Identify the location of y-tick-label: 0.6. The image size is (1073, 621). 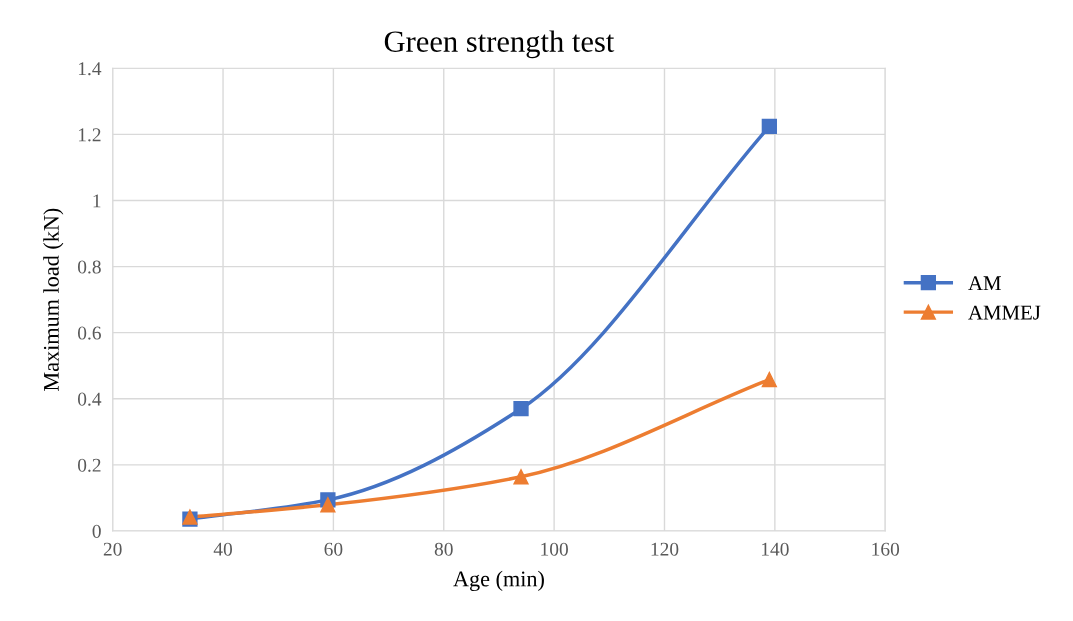
(89, 333).